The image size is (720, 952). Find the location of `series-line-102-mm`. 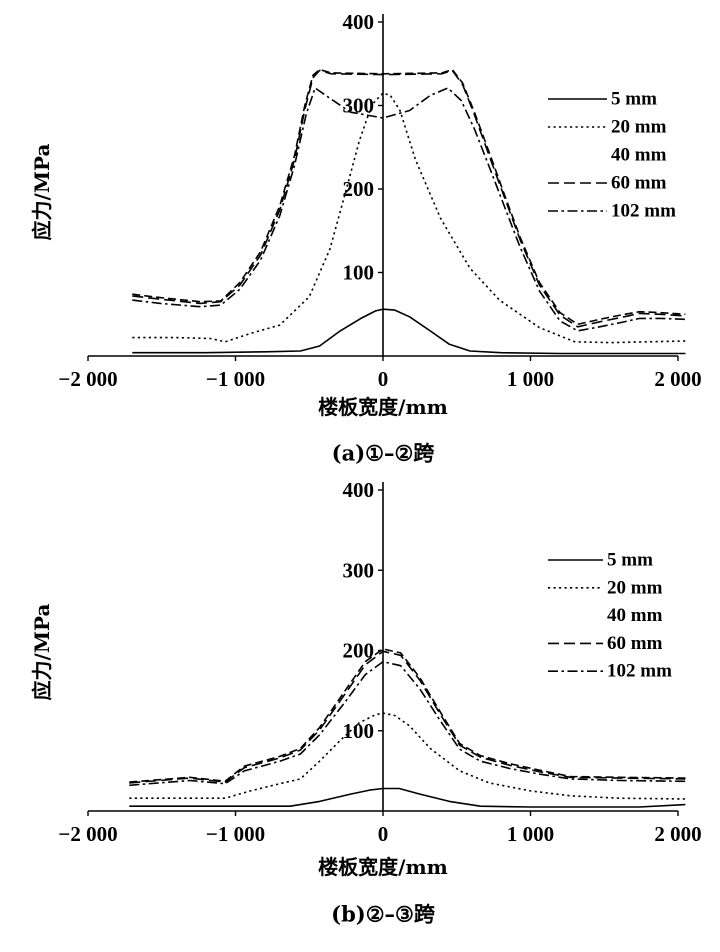

series-line-102-mm is located at coordinates (407, 723).